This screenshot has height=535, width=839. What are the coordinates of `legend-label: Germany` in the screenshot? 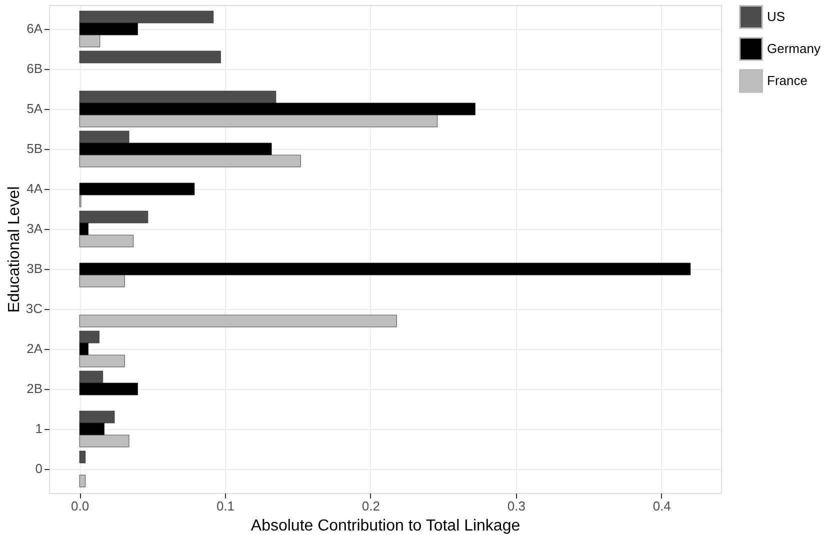 It's located at (794, 48).